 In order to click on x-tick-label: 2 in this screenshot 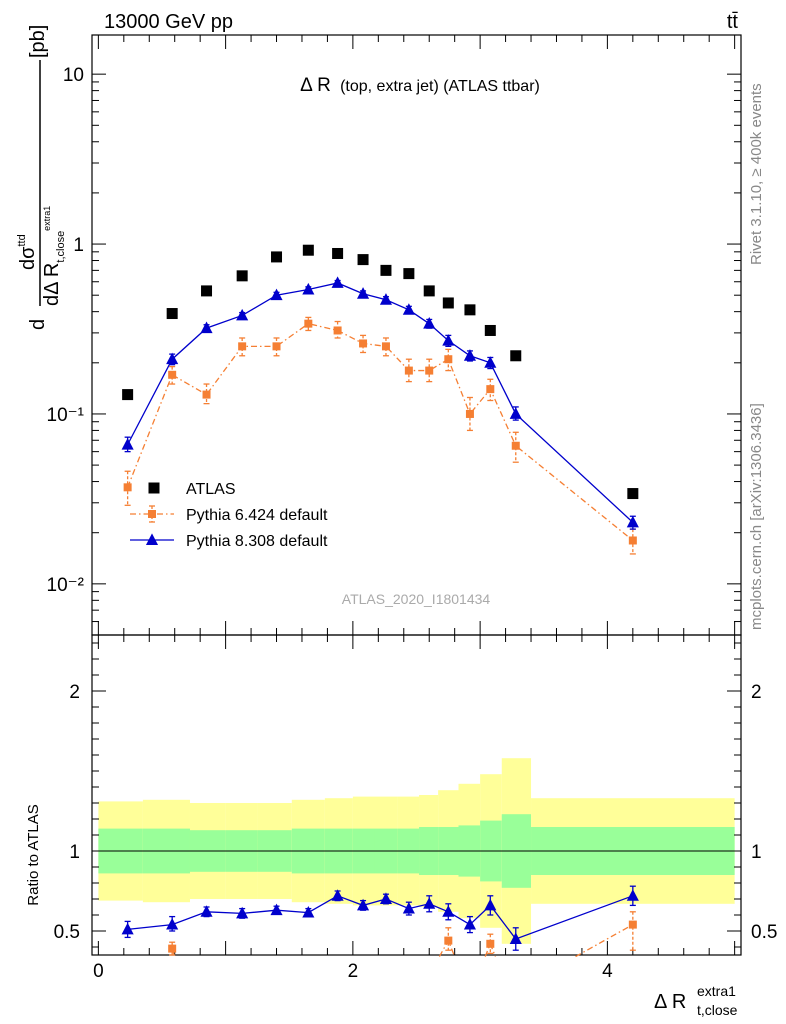, I will do `click(353, 971)`.